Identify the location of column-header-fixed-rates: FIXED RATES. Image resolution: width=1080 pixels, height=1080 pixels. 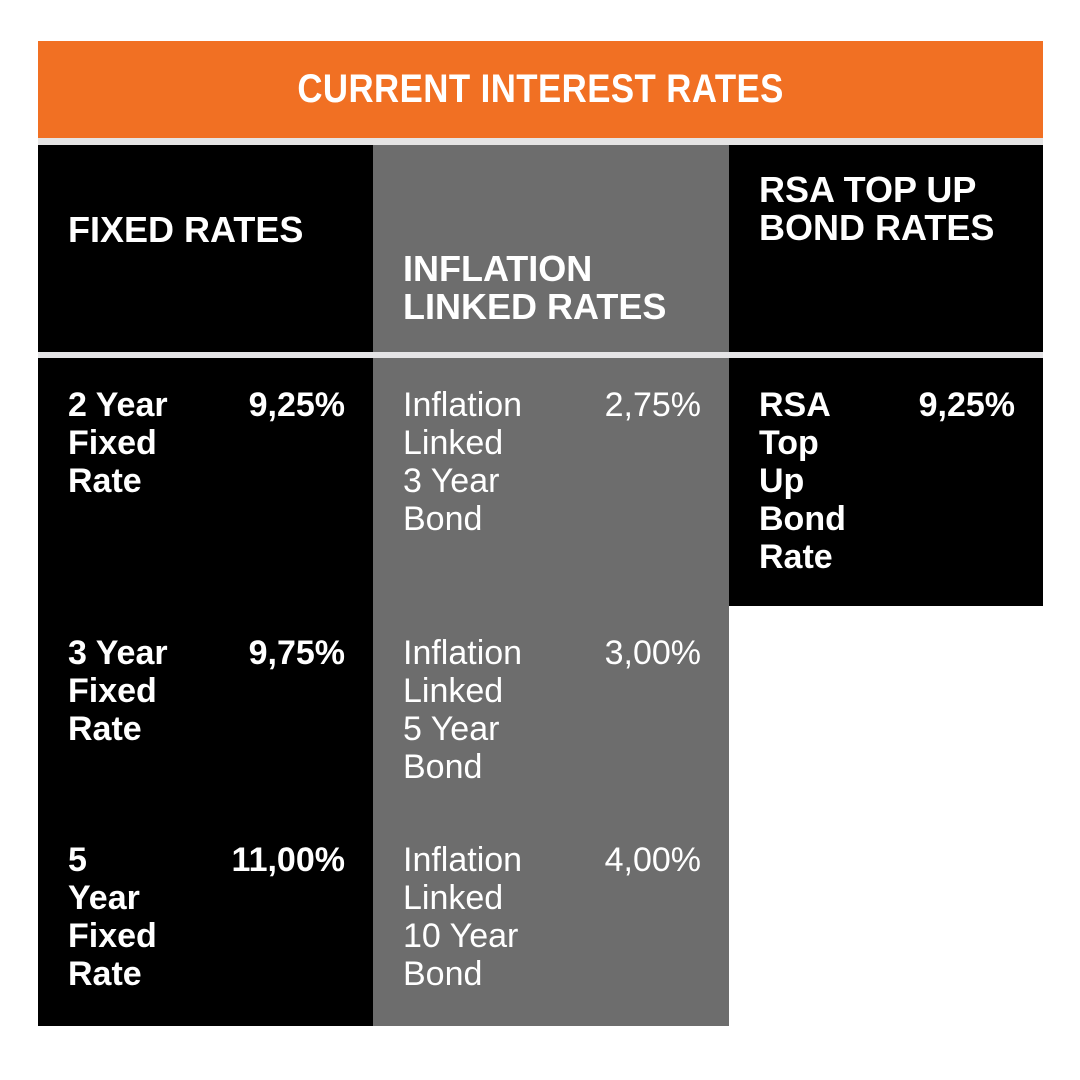
(205, 248).